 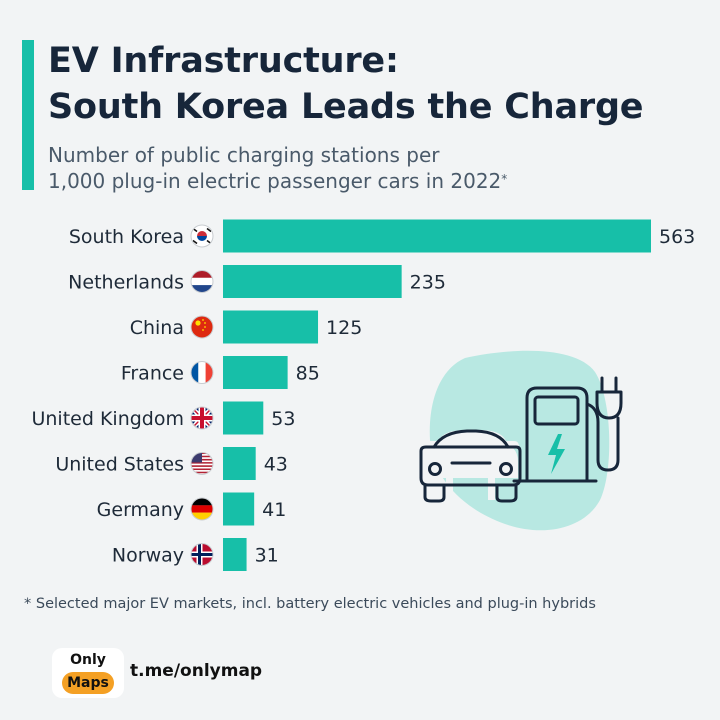 I want to click on logo-text-bottom: Maps, so click(x=88, y=683).